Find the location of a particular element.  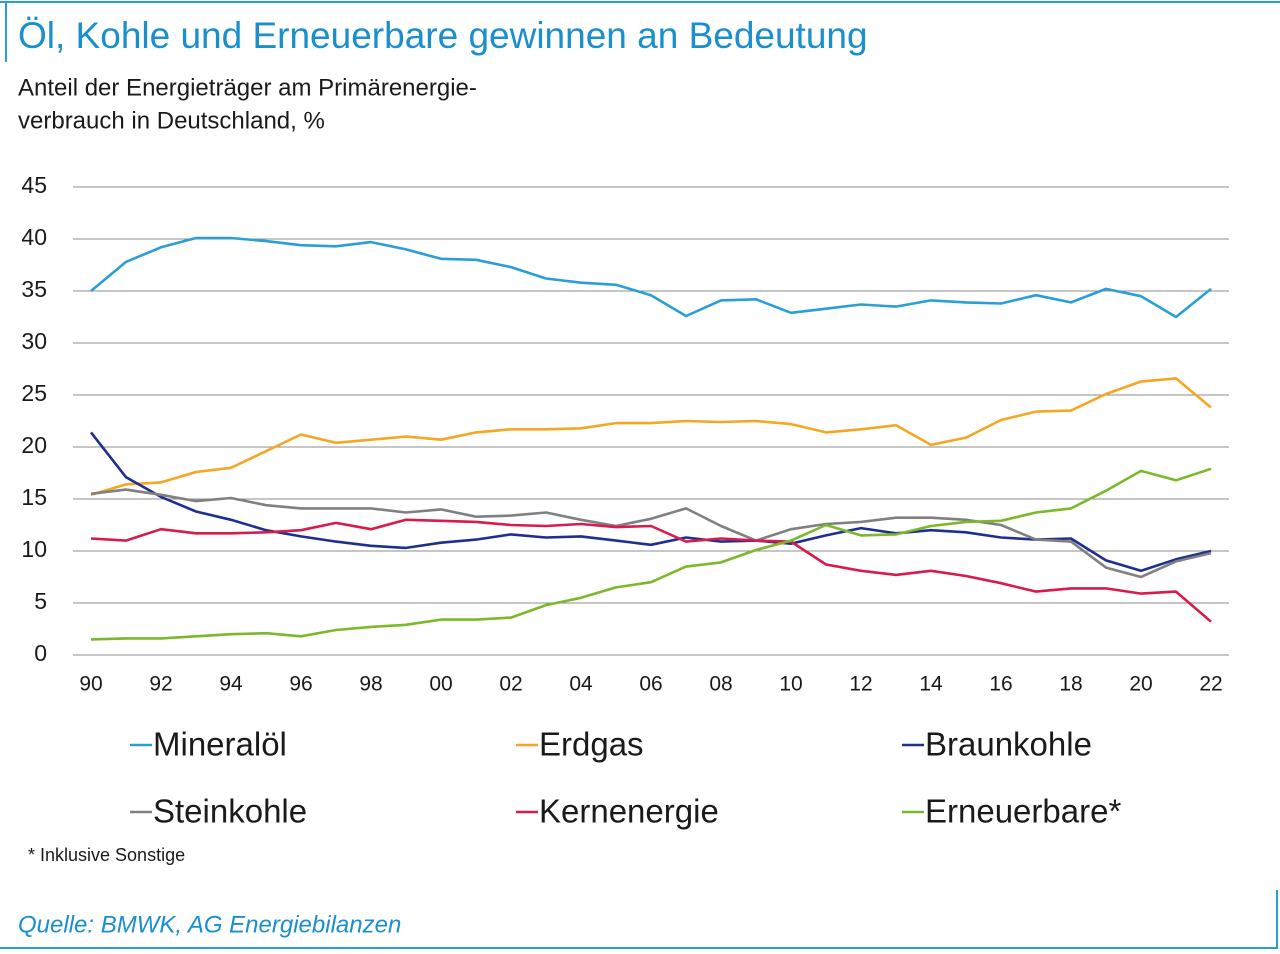

x-tick-label: 00 is located at coordinates (440, 684).